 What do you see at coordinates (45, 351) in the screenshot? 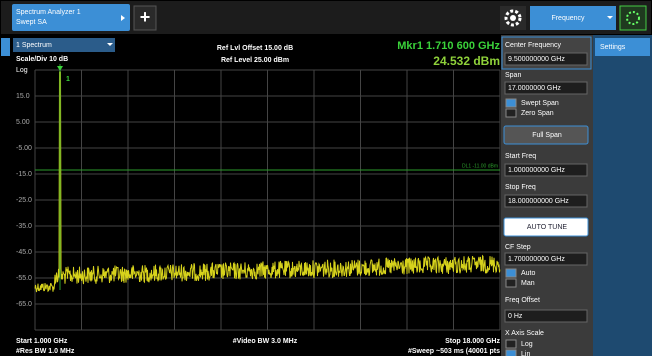
I see `resolution-bandwidth: #Res BW 1.0 MHz` at bounding box center [45, 351].